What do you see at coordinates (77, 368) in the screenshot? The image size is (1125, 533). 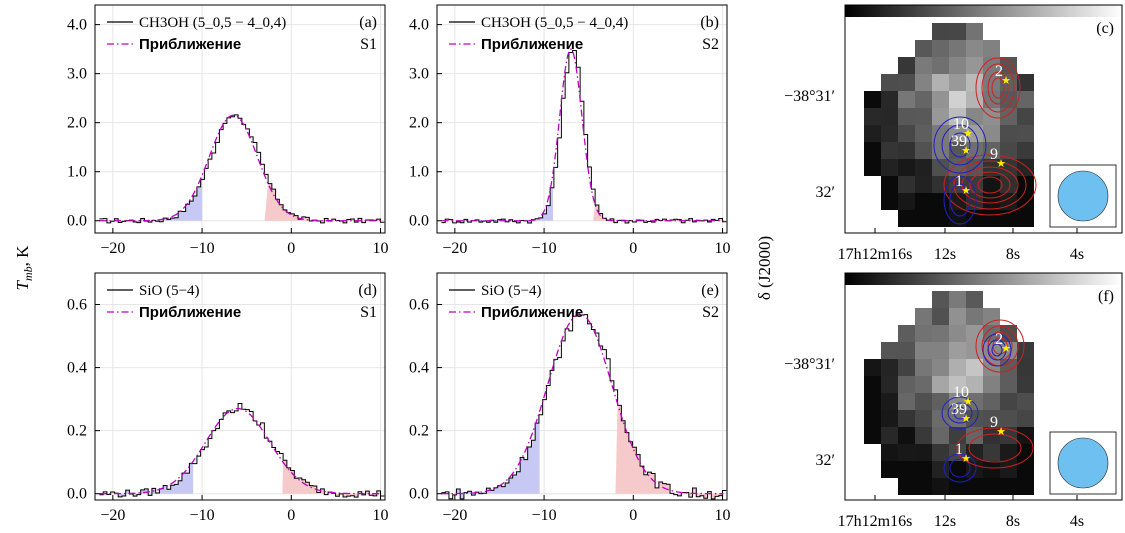 I see `y-tick-label: 0.4` at bounding box center [77, 368].